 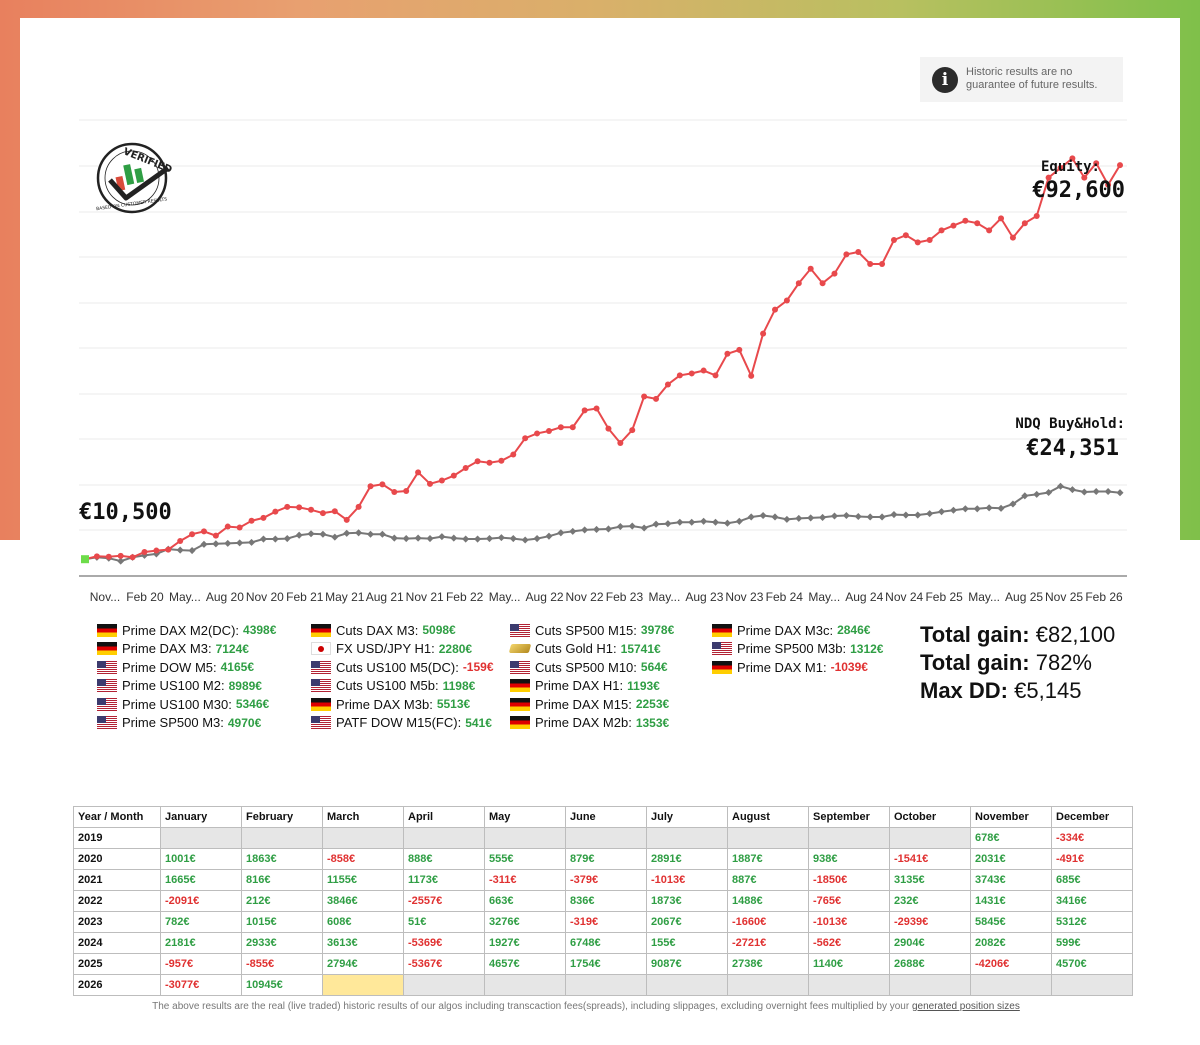 What do you see at coordinates (930, 817) in the screenshot?
I see `column-header: October` at bounding box center [930, 817].